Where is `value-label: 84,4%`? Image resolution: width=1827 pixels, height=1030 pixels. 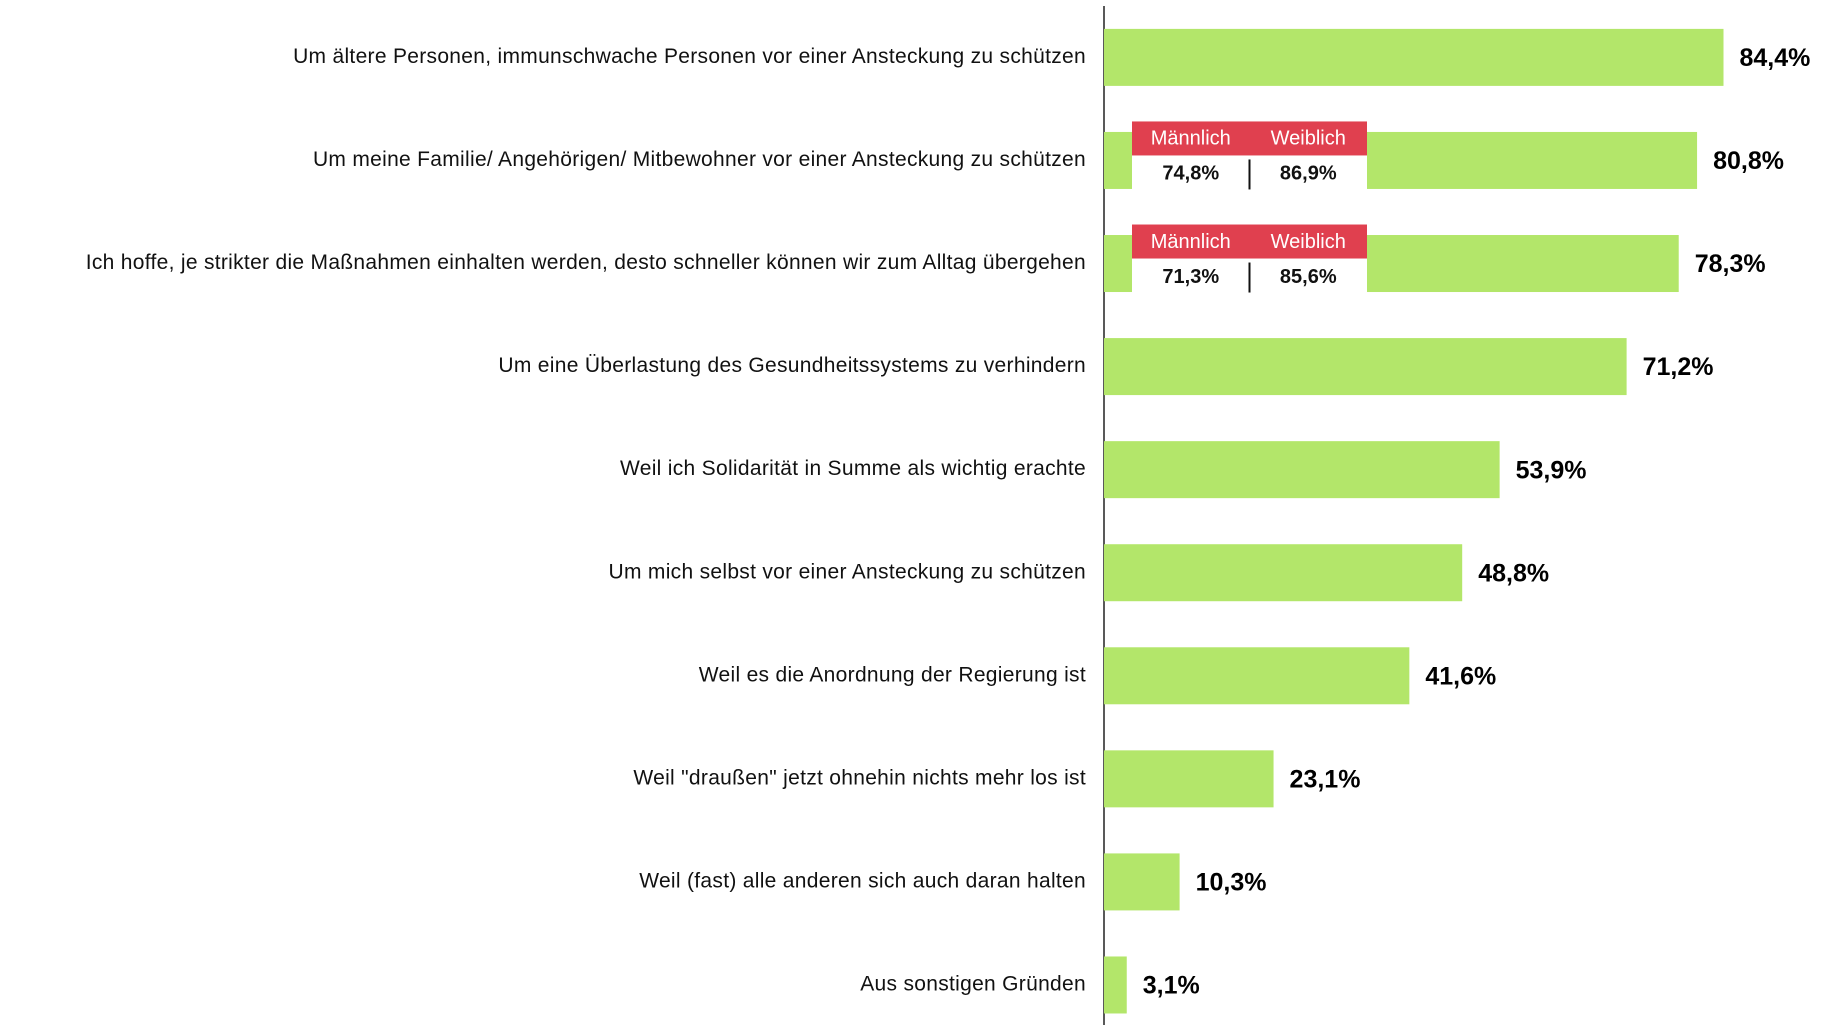
value-label: 84,4% is located at coordinates (1774, 58).